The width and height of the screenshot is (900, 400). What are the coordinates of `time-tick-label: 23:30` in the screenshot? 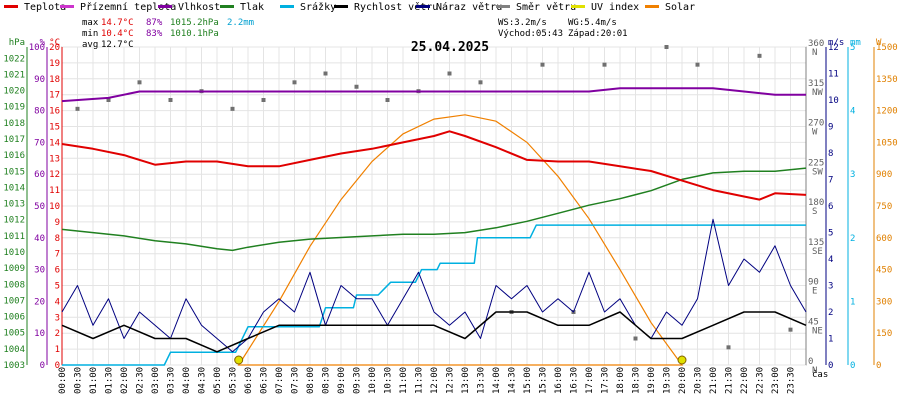 It's located at (792, 380).